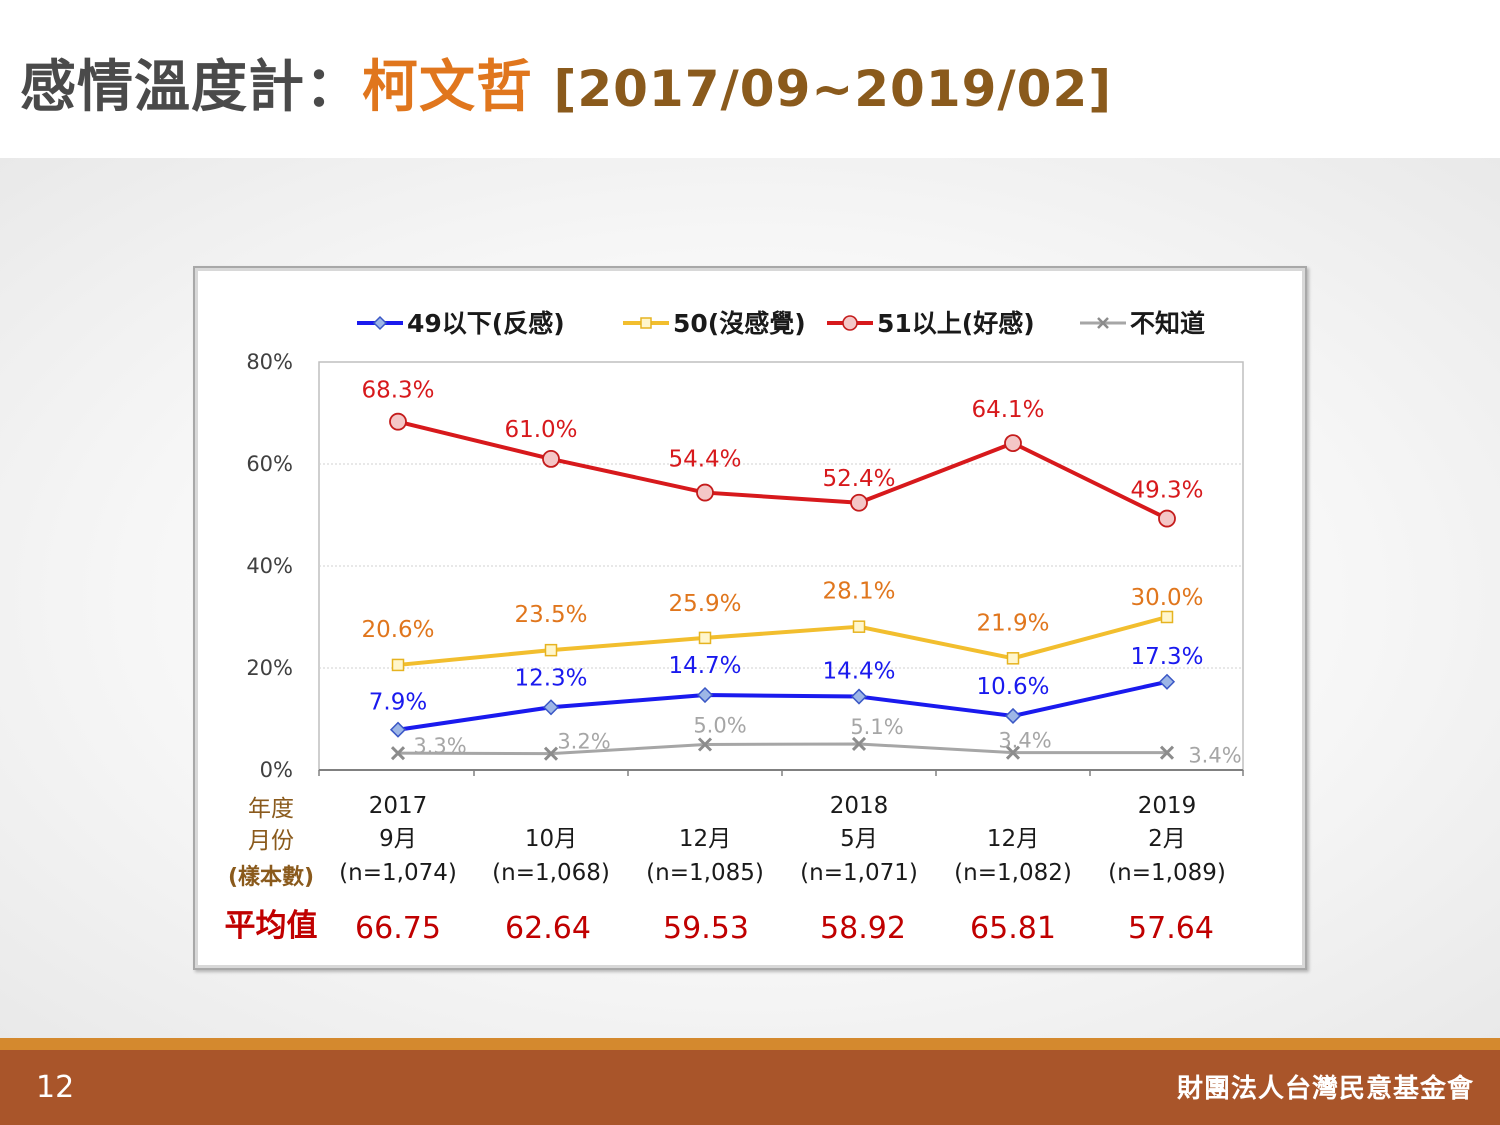 The image size is (1500, 1125). What do you see at coordinates (269, 668) in the screenshot?
I see `y-tick-label: 20%` at bounding box center [269, 668].